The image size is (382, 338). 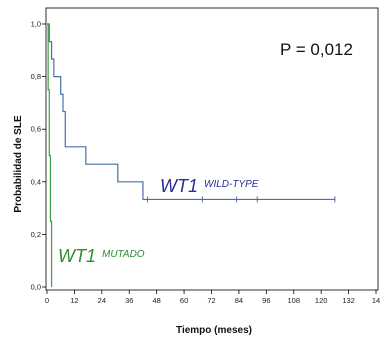 I want to click on x-axis-title: Tiempo (meses), so click(x=214, y=330).